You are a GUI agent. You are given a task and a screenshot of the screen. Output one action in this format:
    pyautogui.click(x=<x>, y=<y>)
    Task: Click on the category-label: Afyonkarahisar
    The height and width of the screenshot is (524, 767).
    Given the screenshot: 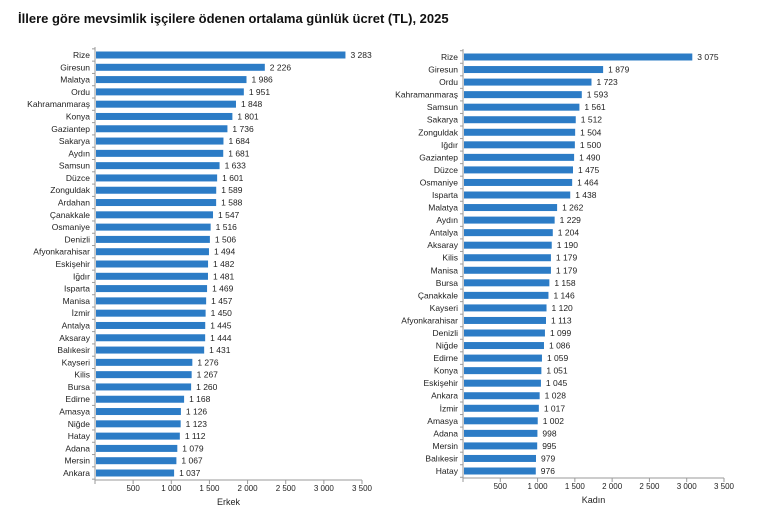 What is the action you would take?
    pyautogui.click(x=61, y=252)
    